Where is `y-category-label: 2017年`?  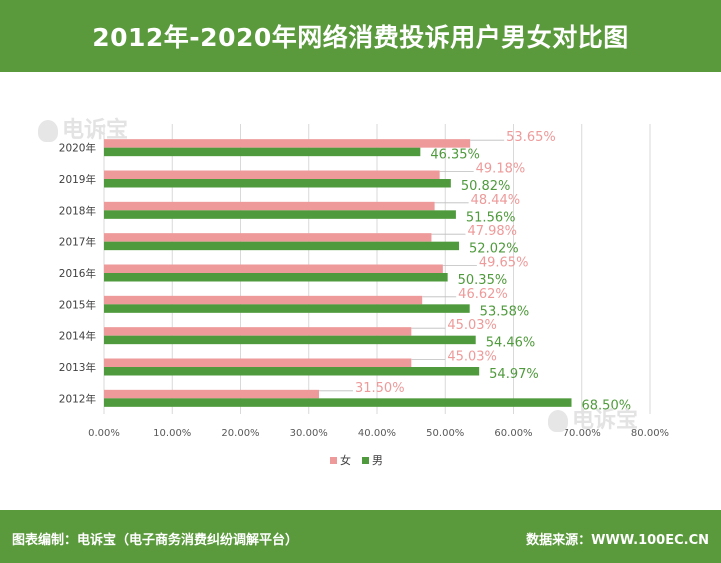 y-category-label: 2017年 is located at coordinates (77, 242).